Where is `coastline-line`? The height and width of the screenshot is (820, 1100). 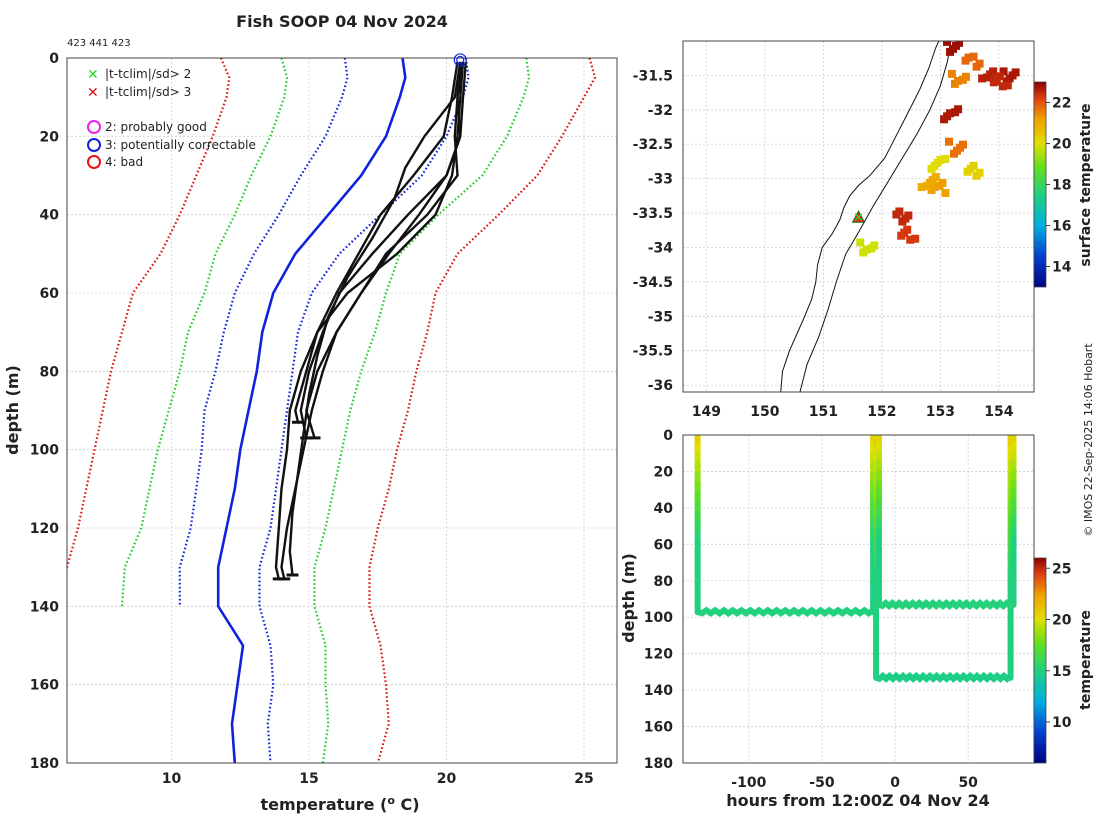
coastline-line is located at coordinates (860, 216).